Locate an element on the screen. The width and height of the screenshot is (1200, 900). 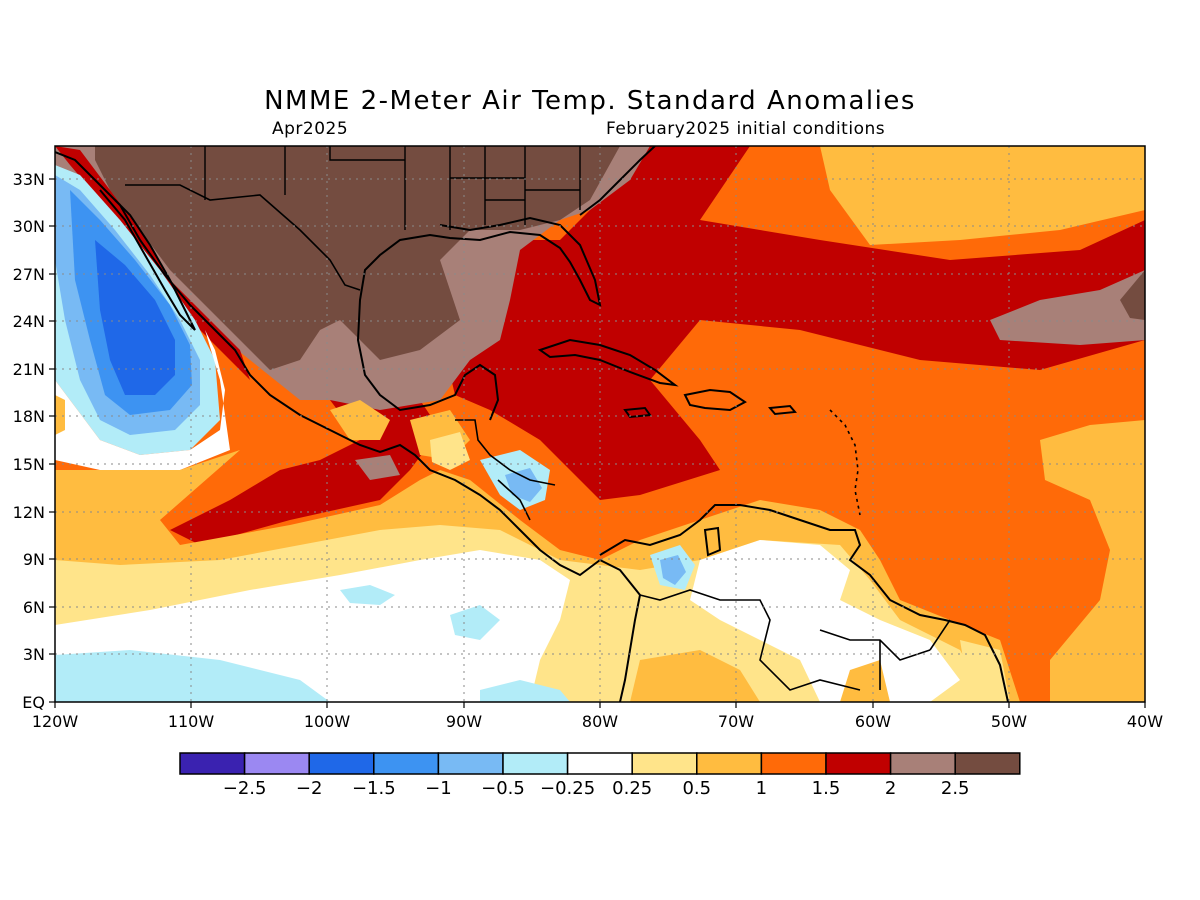
colorbar-labels: −2.5 −2 −1.5 −1 −0.5 −0.25 0.25 0.5 1 1.5 2 2.5 is located at coordinates (596, 788).